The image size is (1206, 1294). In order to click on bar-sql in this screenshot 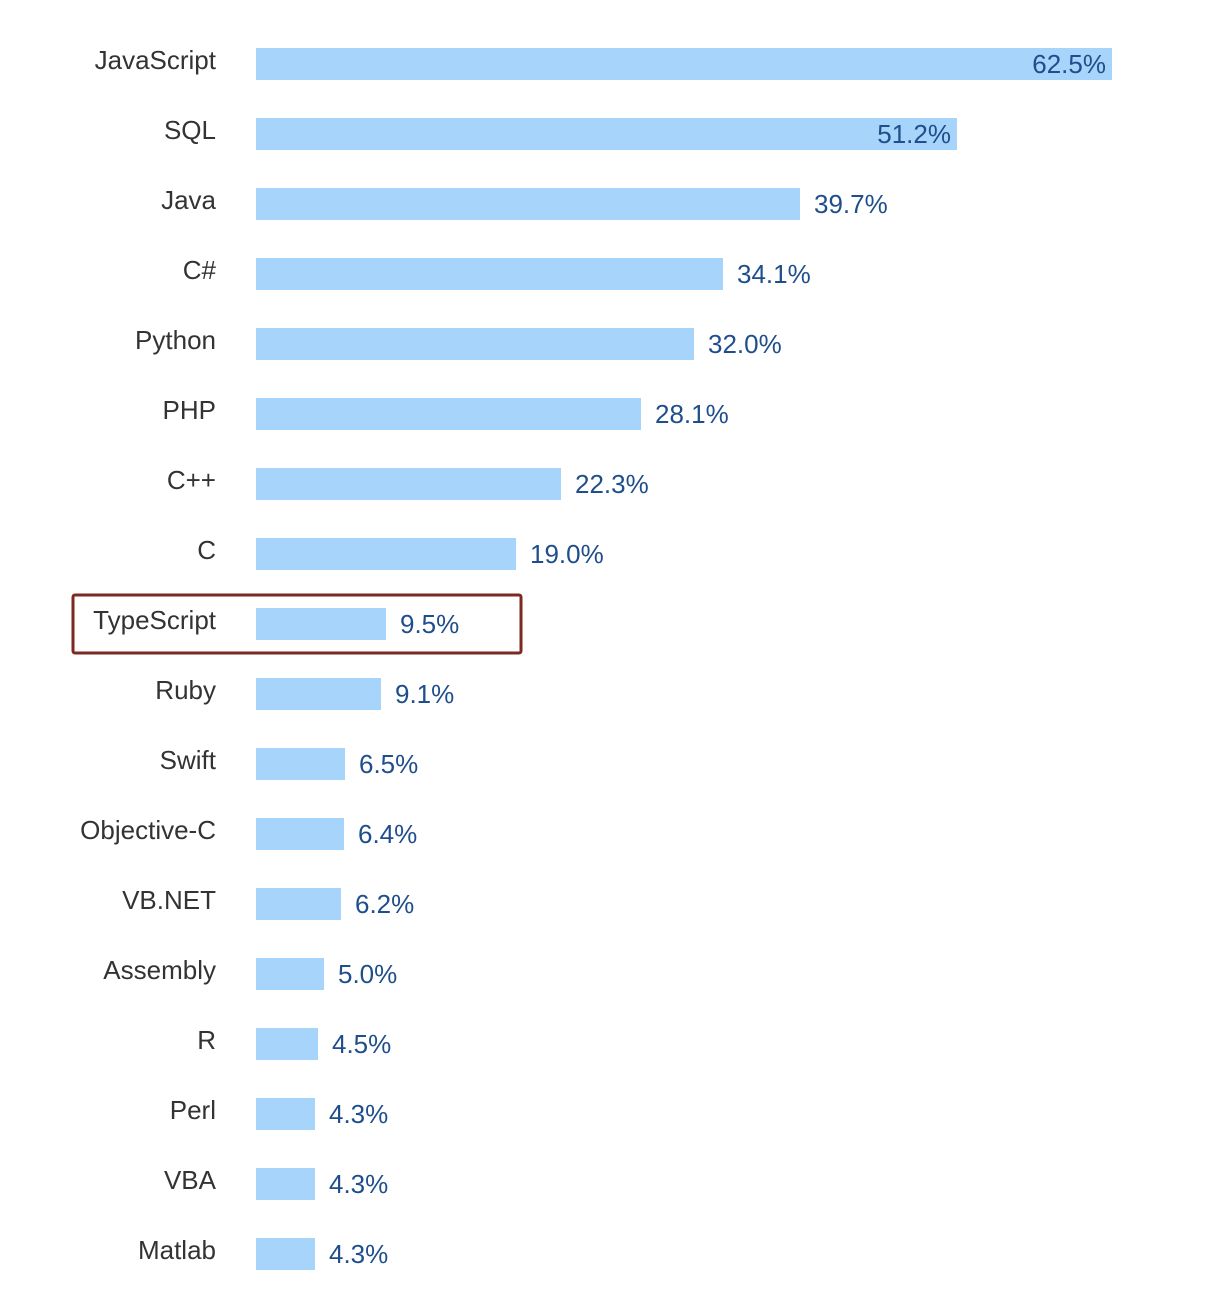, I will do `click(606, 134)`.